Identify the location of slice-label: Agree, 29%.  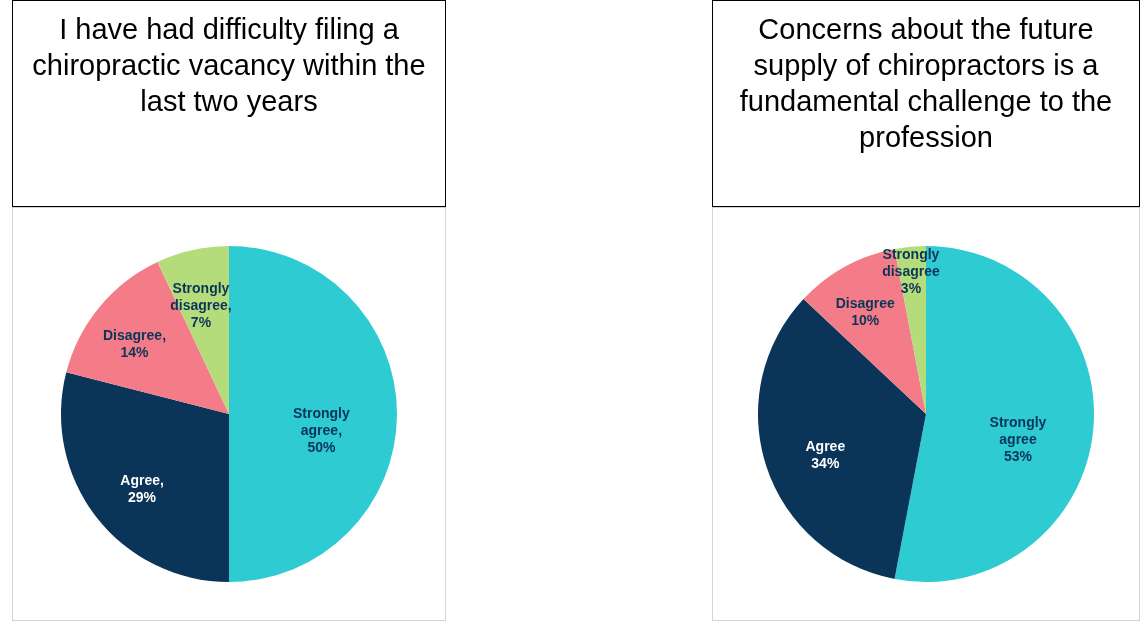
(142, 489).